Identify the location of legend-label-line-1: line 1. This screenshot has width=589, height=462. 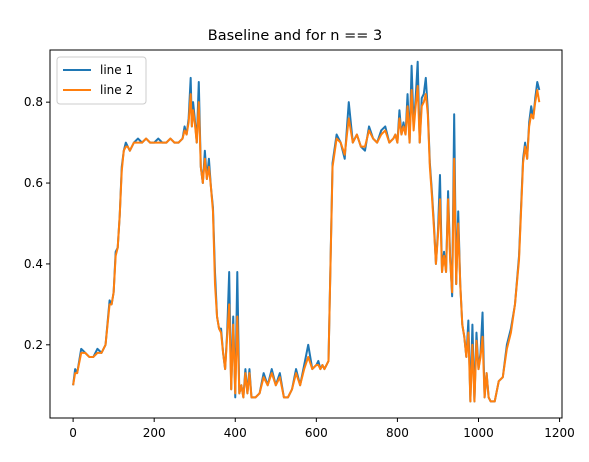
(116, 70).